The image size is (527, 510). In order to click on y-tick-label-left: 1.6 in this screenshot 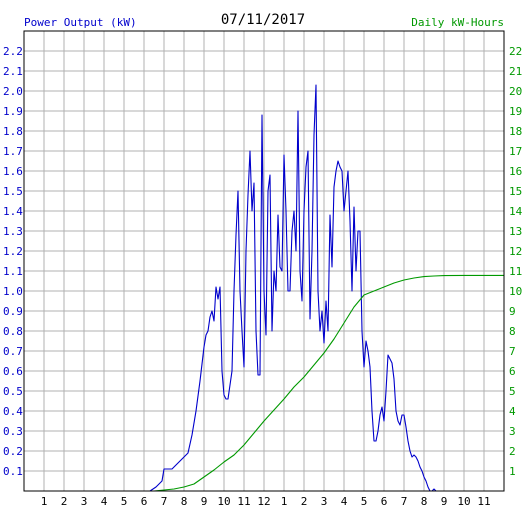, I will do `click(13, 171)`.